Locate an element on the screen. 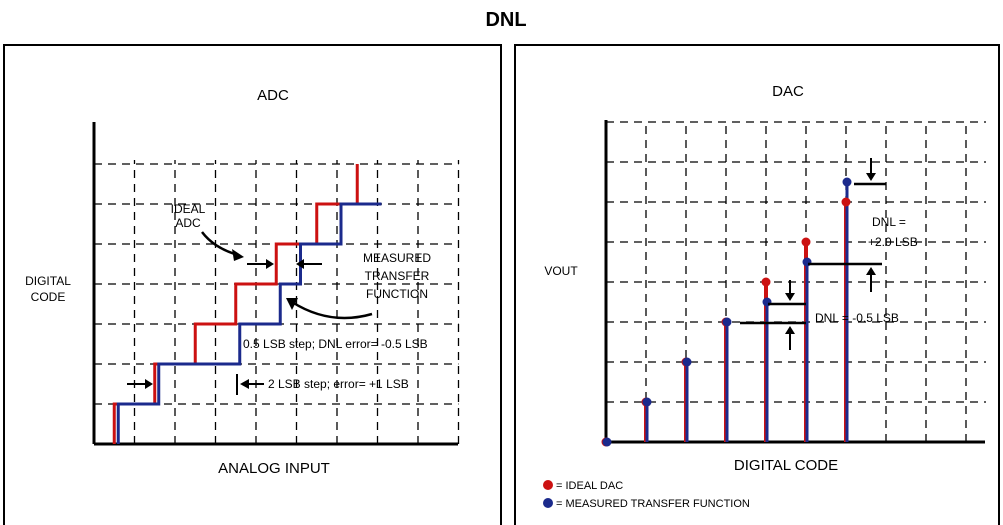 This screenshot has height=525, width=1003. dac-xlabel: DIGITAL CODE is located at coordinates (786, 465).